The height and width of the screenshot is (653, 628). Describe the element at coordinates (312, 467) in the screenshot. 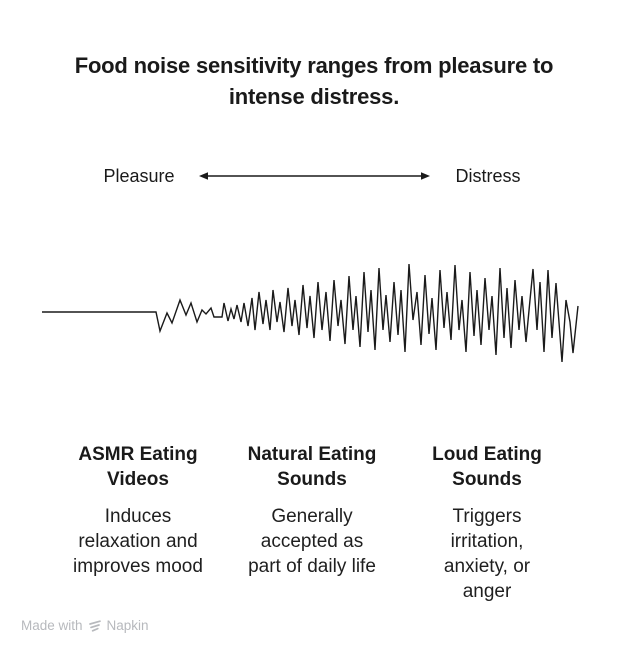

I see `column-heading: Natural Eating Sounds` at that location.